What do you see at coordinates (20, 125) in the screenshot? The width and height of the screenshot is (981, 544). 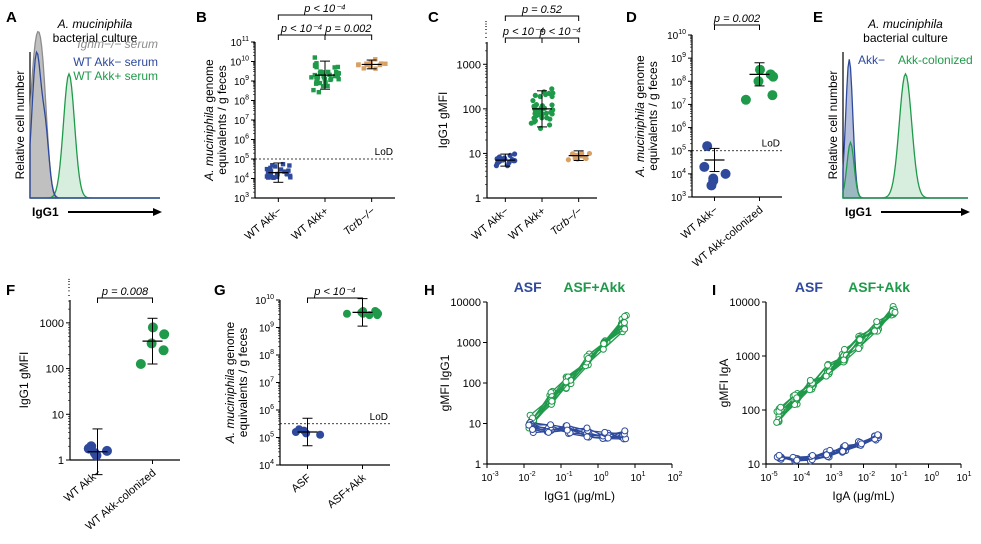 I see `y-axis-label: Relative cell number` at bounding box center [20, 125].